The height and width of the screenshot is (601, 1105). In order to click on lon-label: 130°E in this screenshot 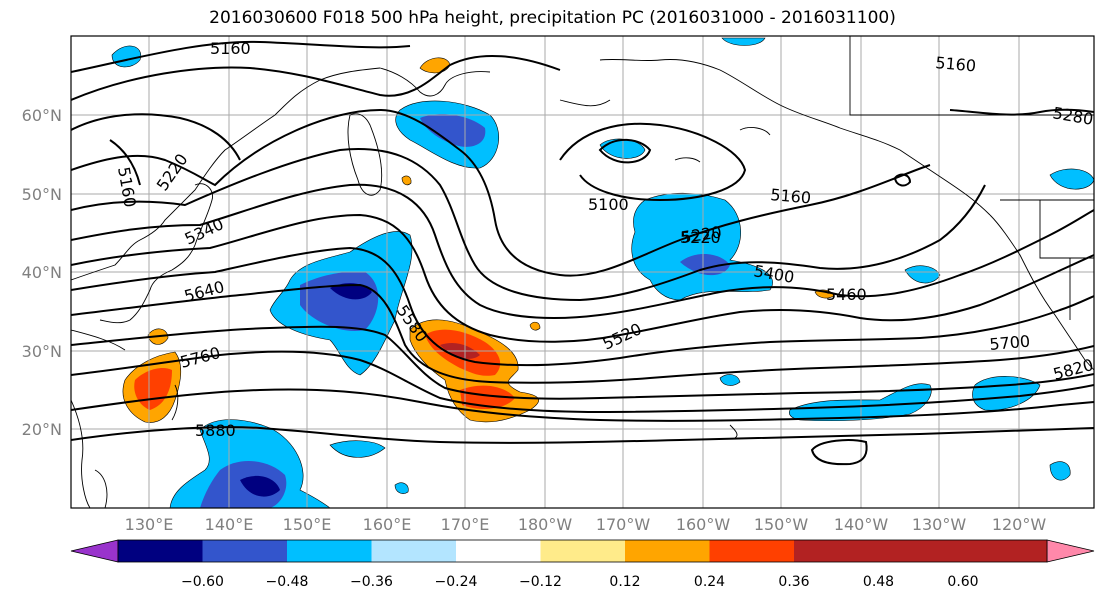, I will do `click(149, 524)`.